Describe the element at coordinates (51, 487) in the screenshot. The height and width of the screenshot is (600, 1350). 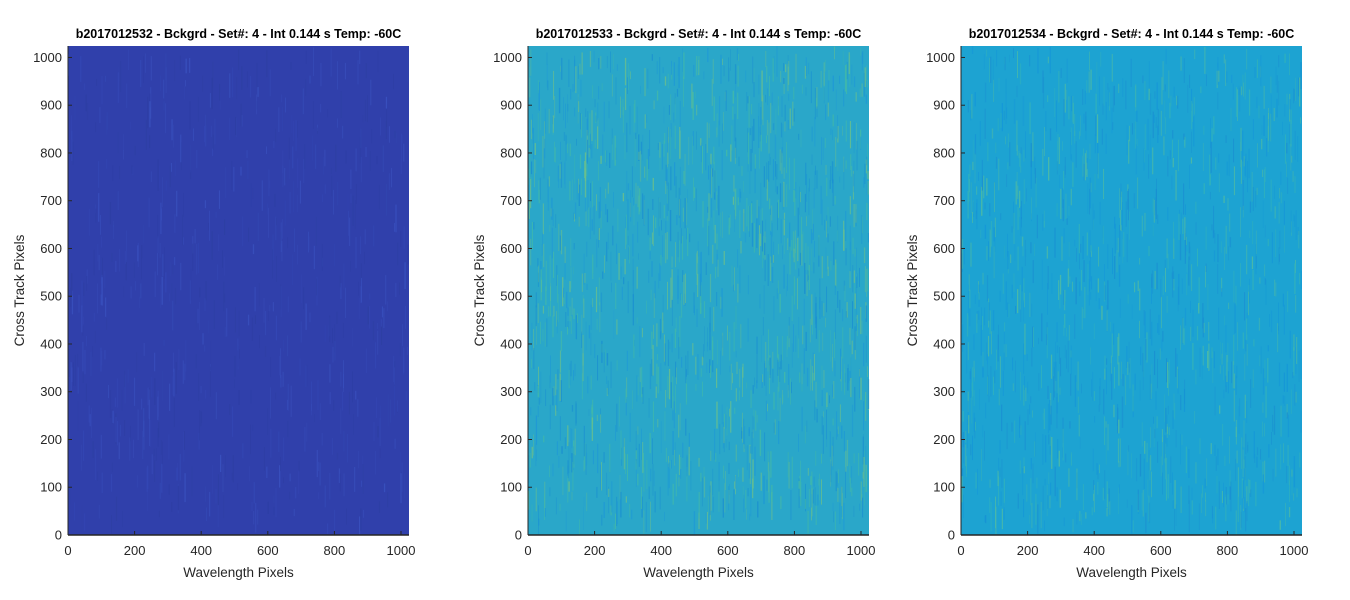
I see `chart-1-y-tick-label: 100` at that location.